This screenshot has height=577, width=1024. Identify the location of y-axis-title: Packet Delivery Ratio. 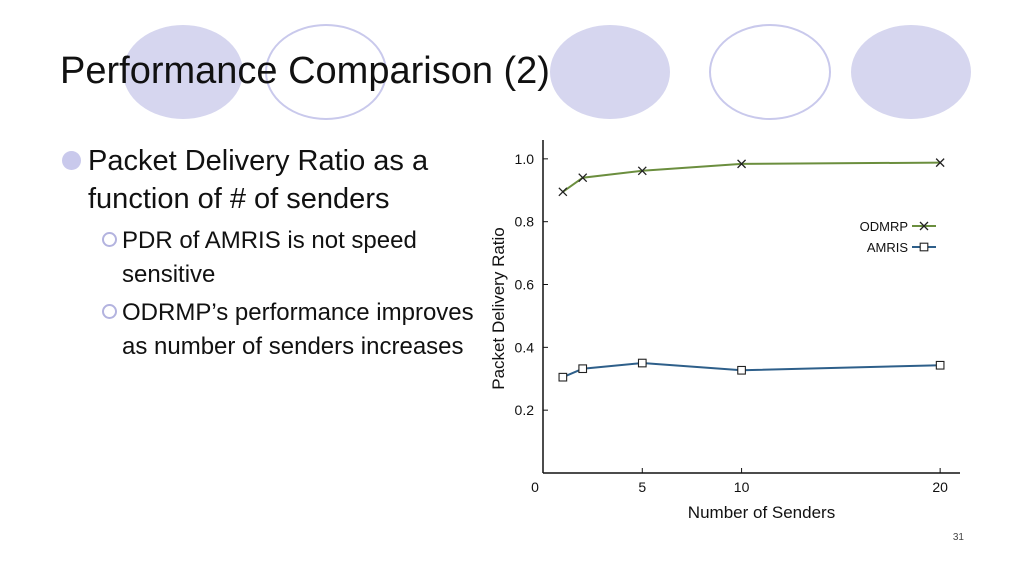
(498, 308).